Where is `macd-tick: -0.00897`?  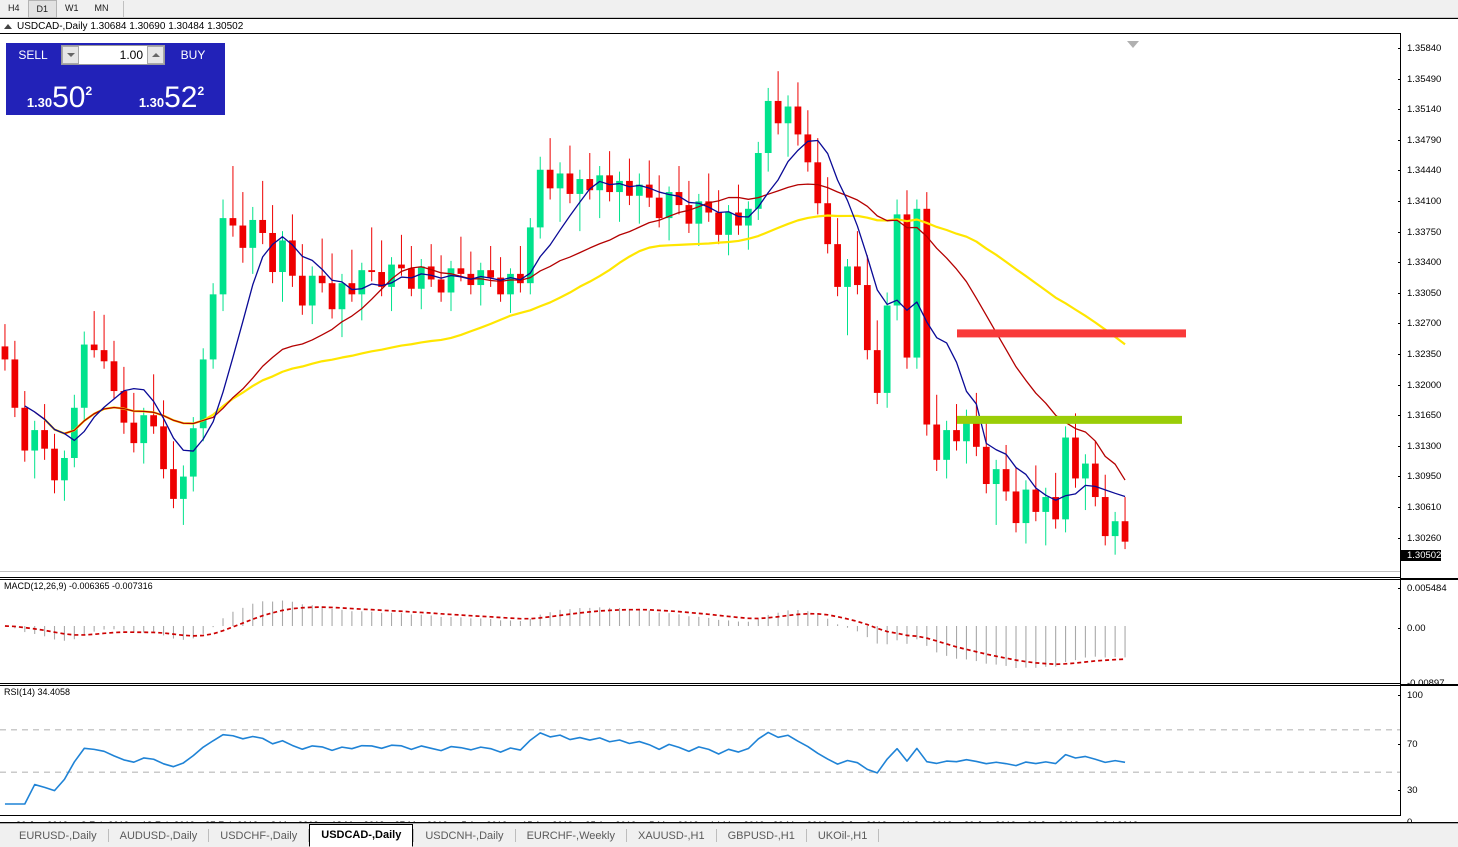
macd-tick: -0.00897 is located at coordinates (1421, 683).